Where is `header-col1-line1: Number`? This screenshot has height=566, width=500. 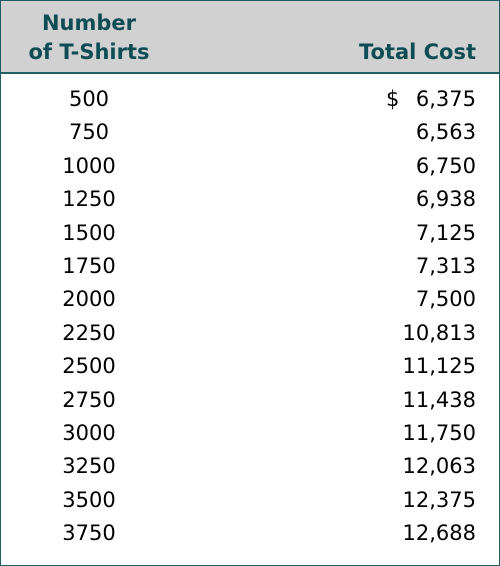 header-col1-line1: Number is located at coordinates (89, 23).